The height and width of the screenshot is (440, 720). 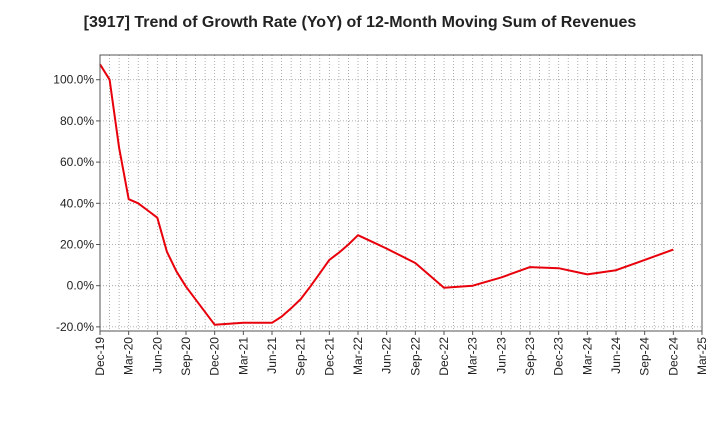 What do you see at coordinates (444, 356) in the screenshot?
I see `x-tick-label: Dec-22` at bounding box center [444, 356].